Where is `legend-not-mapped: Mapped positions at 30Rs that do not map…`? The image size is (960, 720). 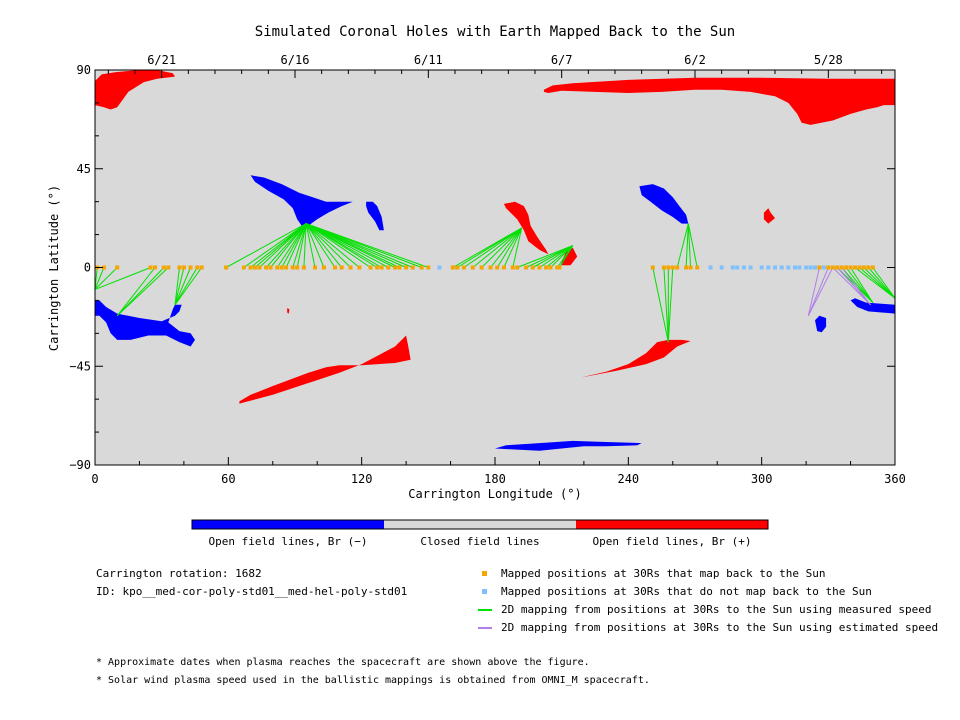 legend-not-mapped: Mapped positions at 30Rs that do not map… is located at coordinates (675, 591).